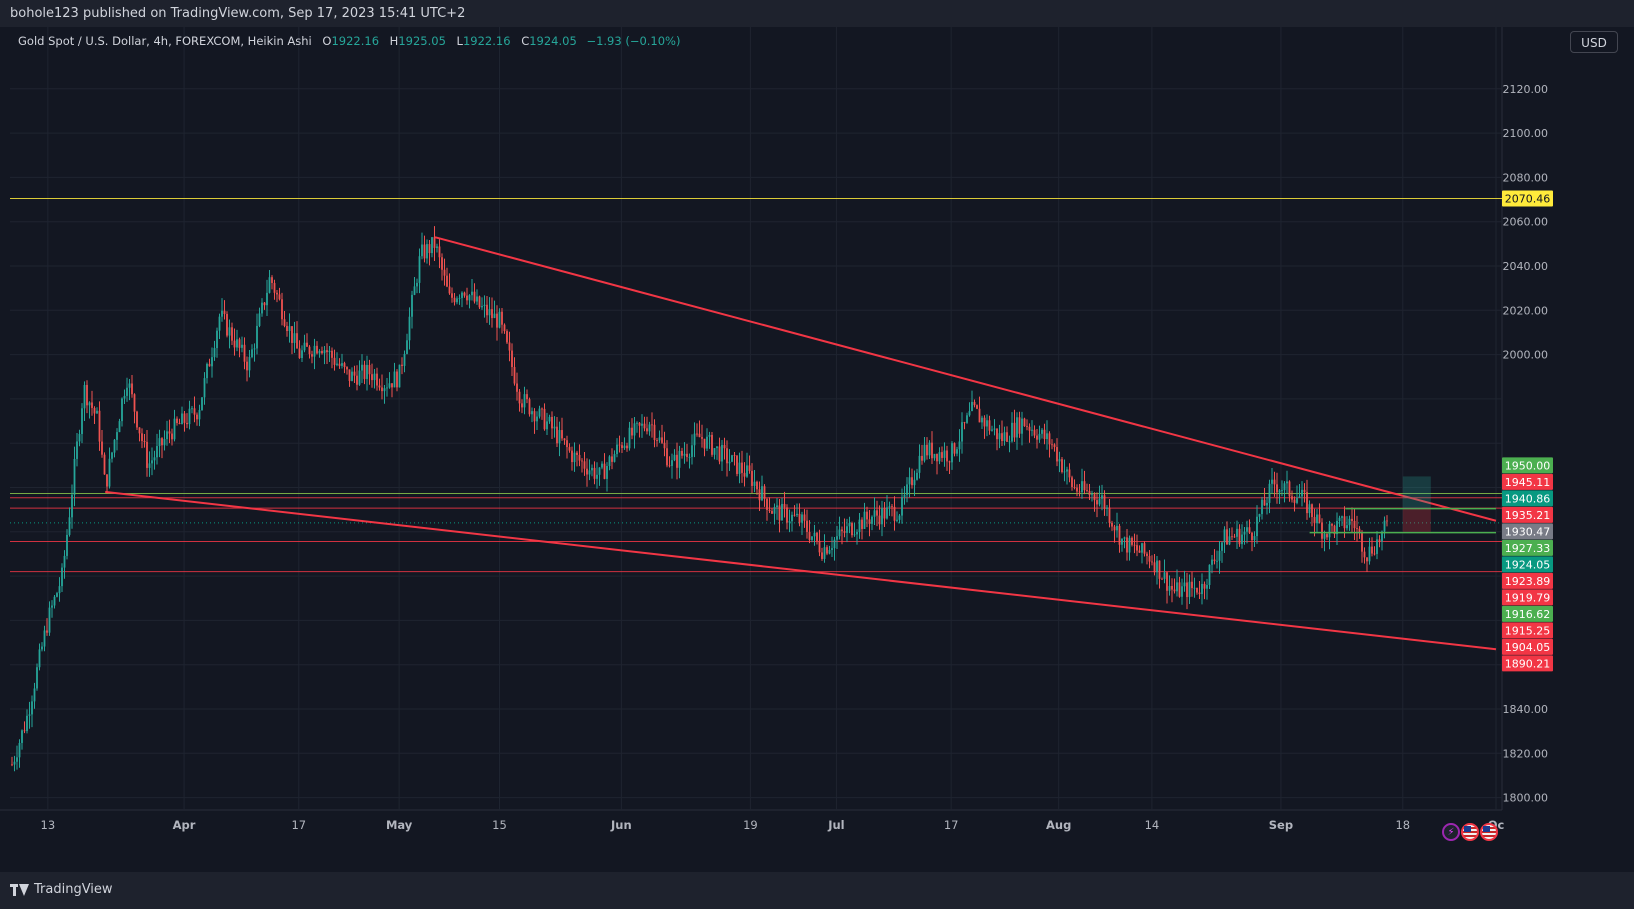  Describe the element at coordinates (422, 41) in the screenshot. I see `high-value: 1925.05` at that location.